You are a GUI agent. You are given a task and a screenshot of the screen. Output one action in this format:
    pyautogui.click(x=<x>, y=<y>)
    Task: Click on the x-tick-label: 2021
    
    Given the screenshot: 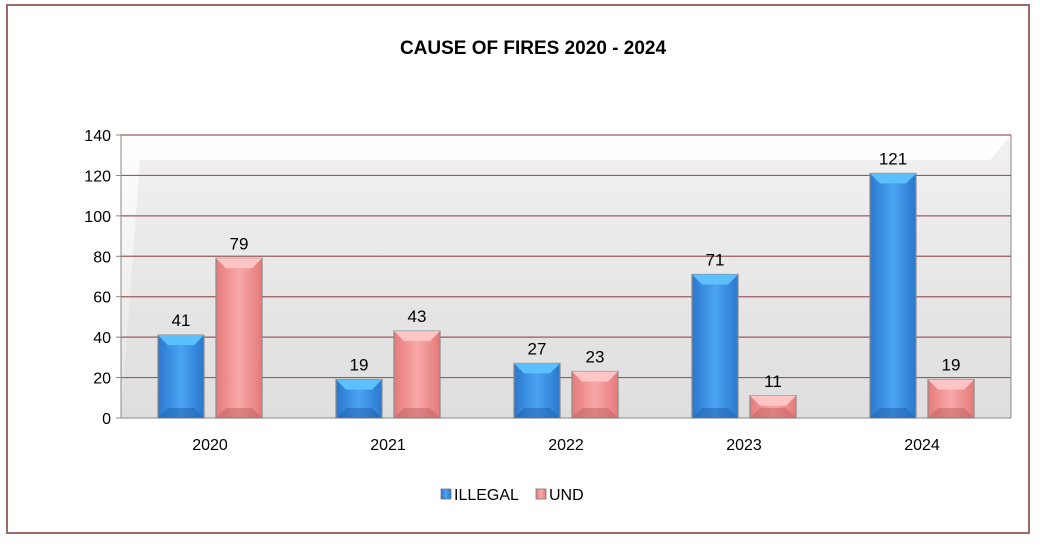 What is the action you would take?
    pyautogui.click(x=388, y=445)
    